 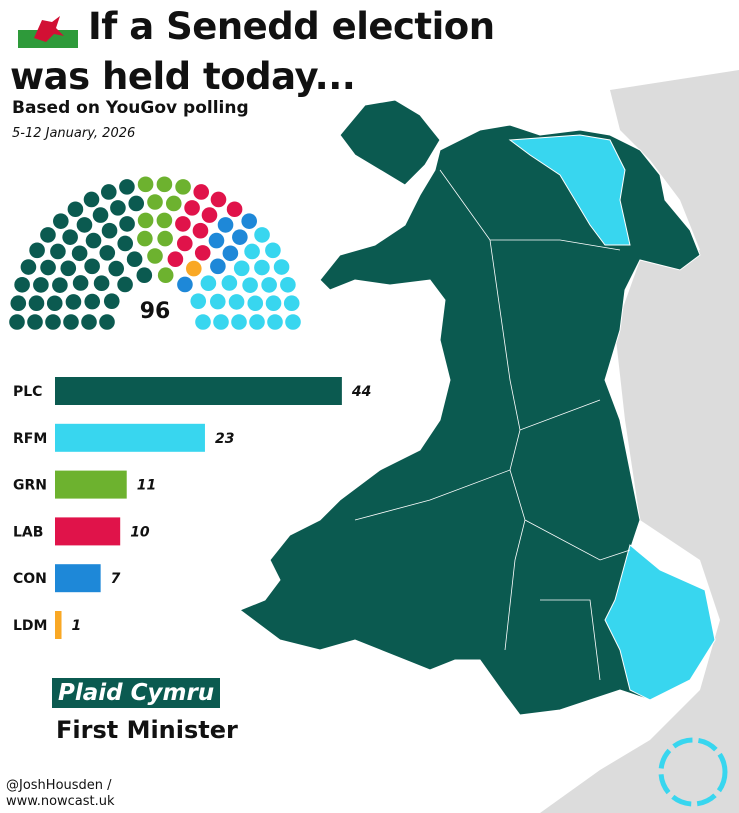 I want to click on subtitle: Based on YouGov polling, so click(x=130, y=108).